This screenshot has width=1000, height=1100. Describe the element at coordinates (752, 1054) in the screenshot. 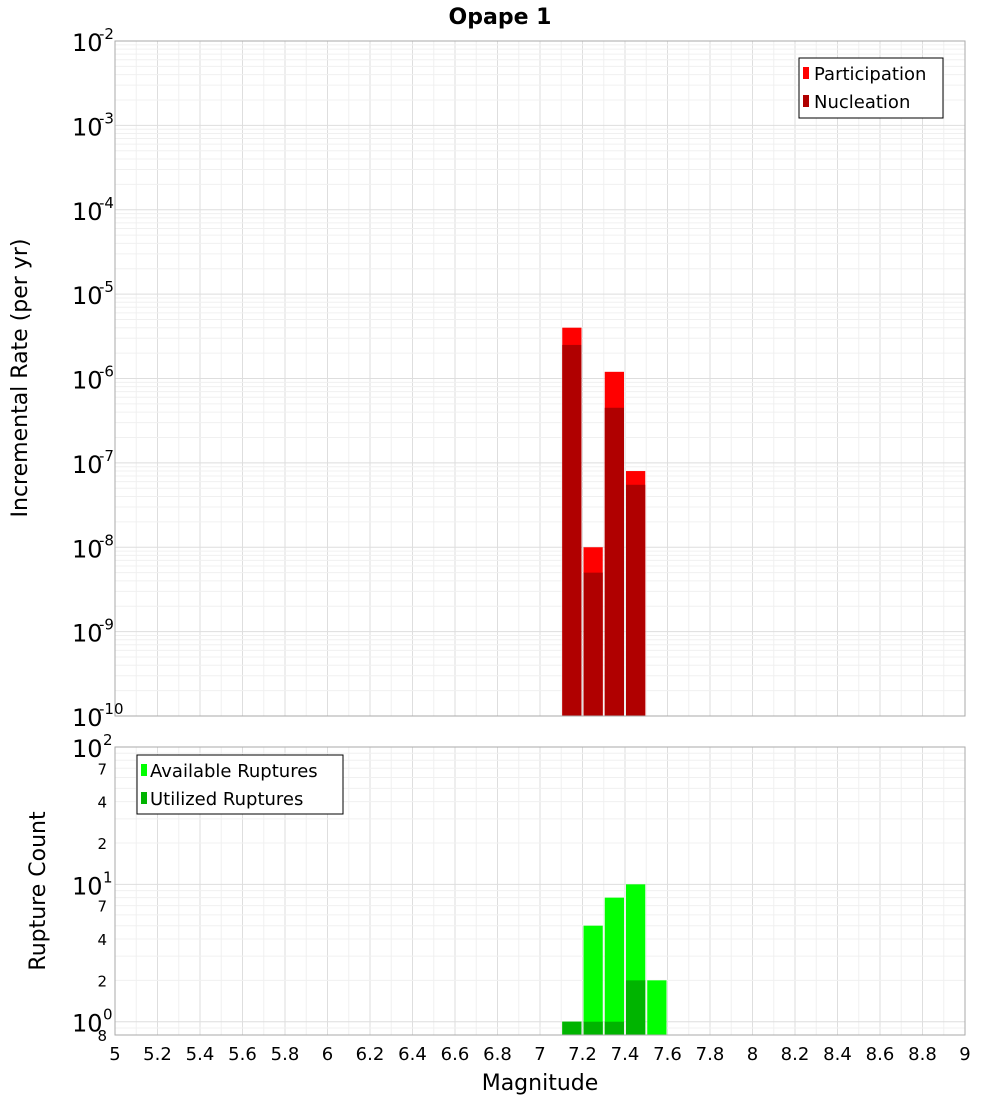

I see `x-tick-label: 8` at that location.